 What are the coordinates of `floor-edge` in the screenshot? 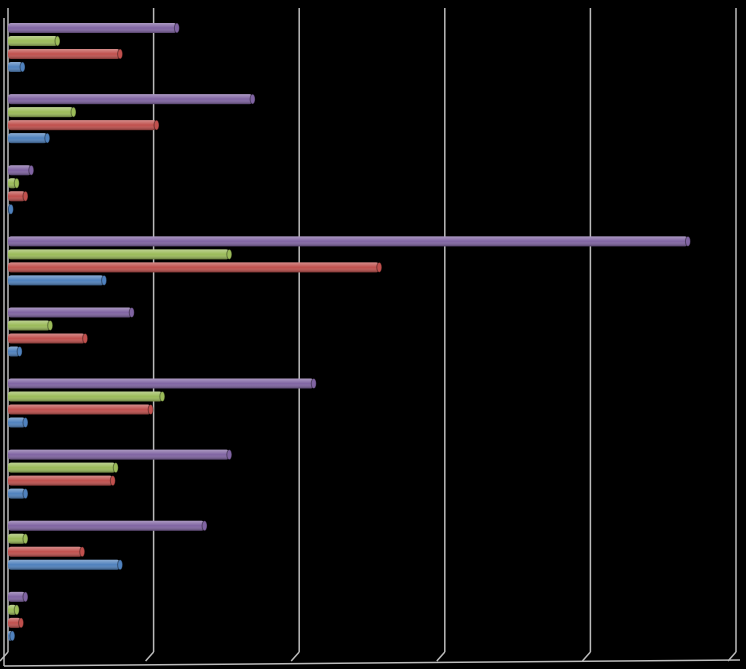 It's located at (372, 663).